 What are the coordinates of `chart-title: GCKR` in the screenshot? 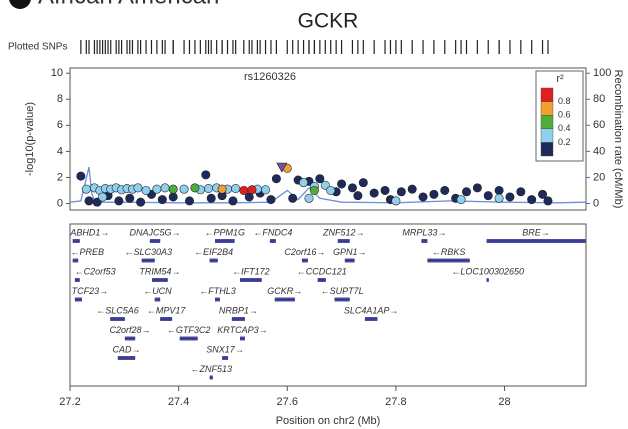 It's located at (328, 21).